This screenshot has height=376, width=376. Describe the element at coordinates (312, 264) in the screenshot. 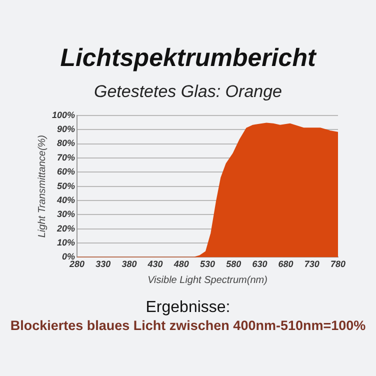

I see `x-tick-label: 730` at that location.